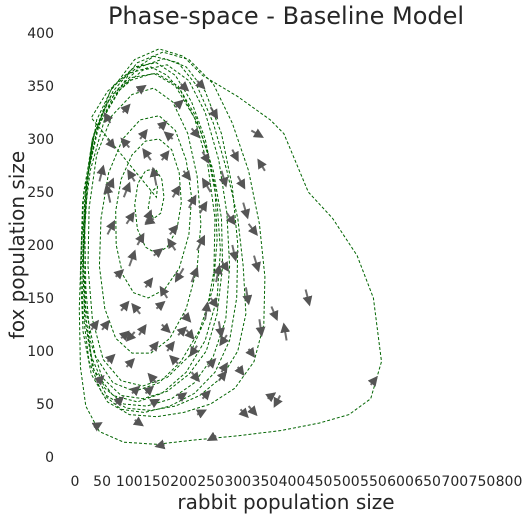 This screenshot has width=528, height=519. I want to click on x-tick-label: 100, so click(129, 482).